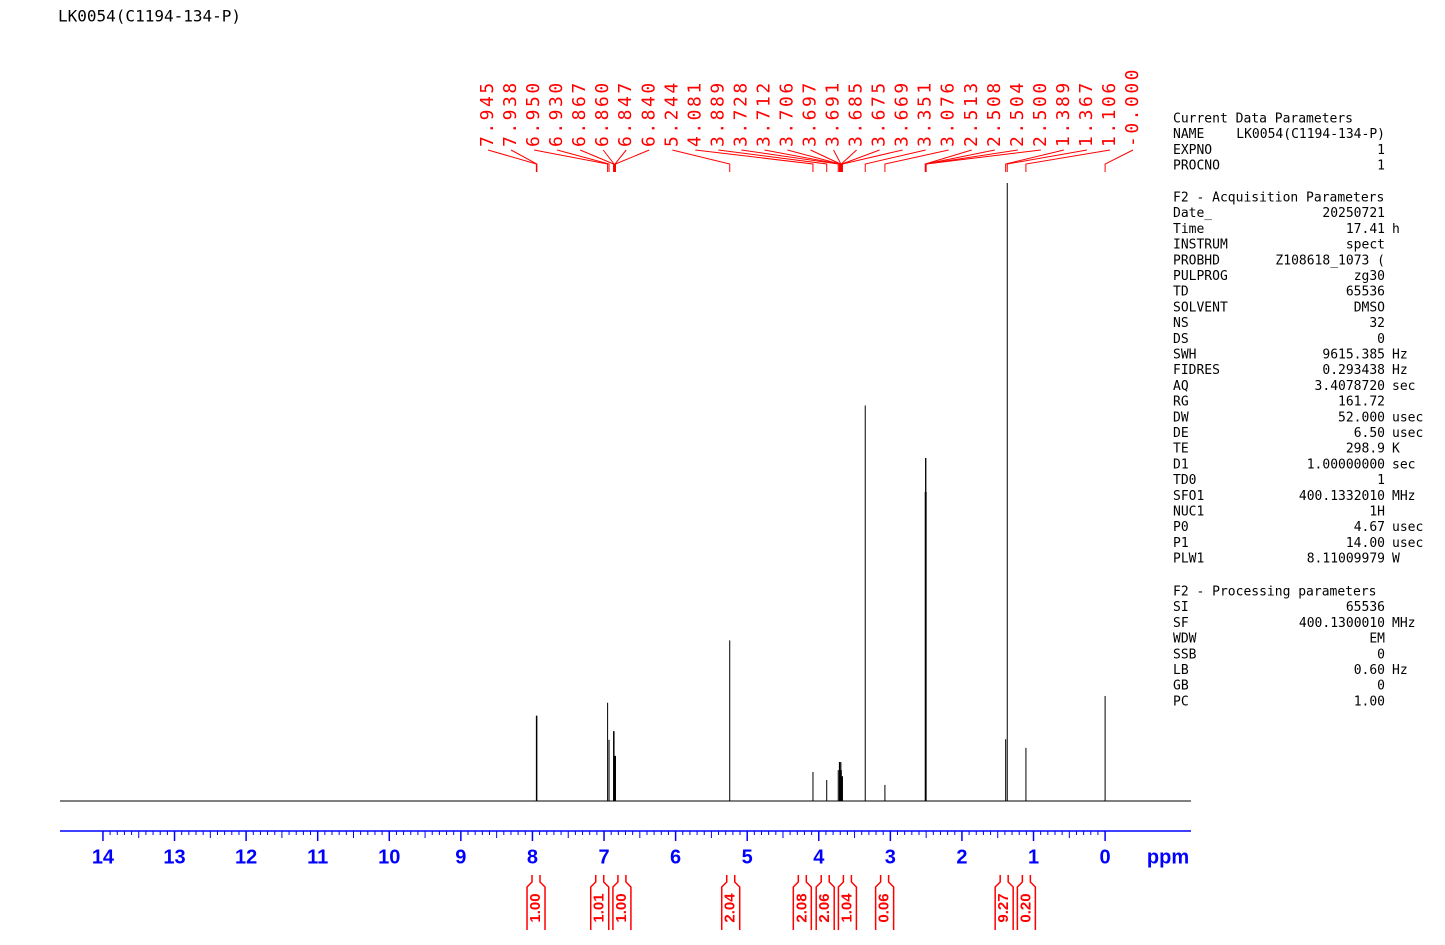 The height and width of the screenshot is (945, 1445). I want to click on x-tick-label: 9, so click(460, 857).